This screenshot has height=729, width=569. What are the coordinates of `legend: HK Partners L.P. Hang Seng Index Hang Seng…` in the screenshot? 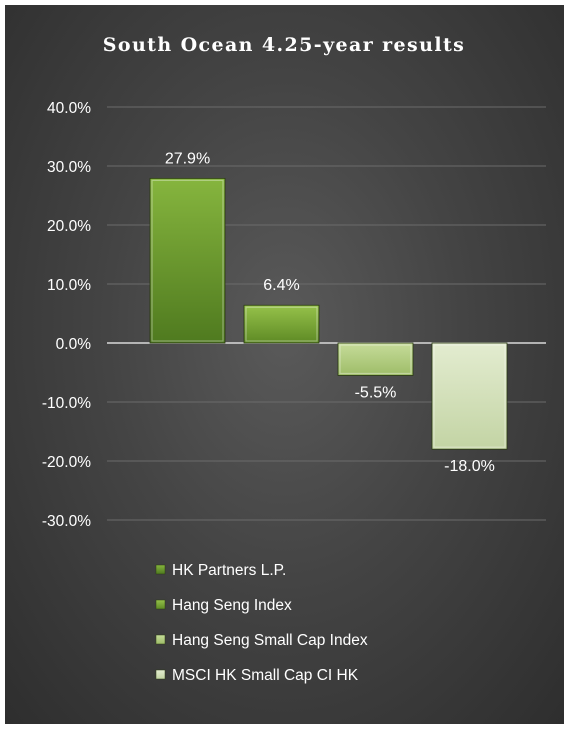 It's located at (261, 623).